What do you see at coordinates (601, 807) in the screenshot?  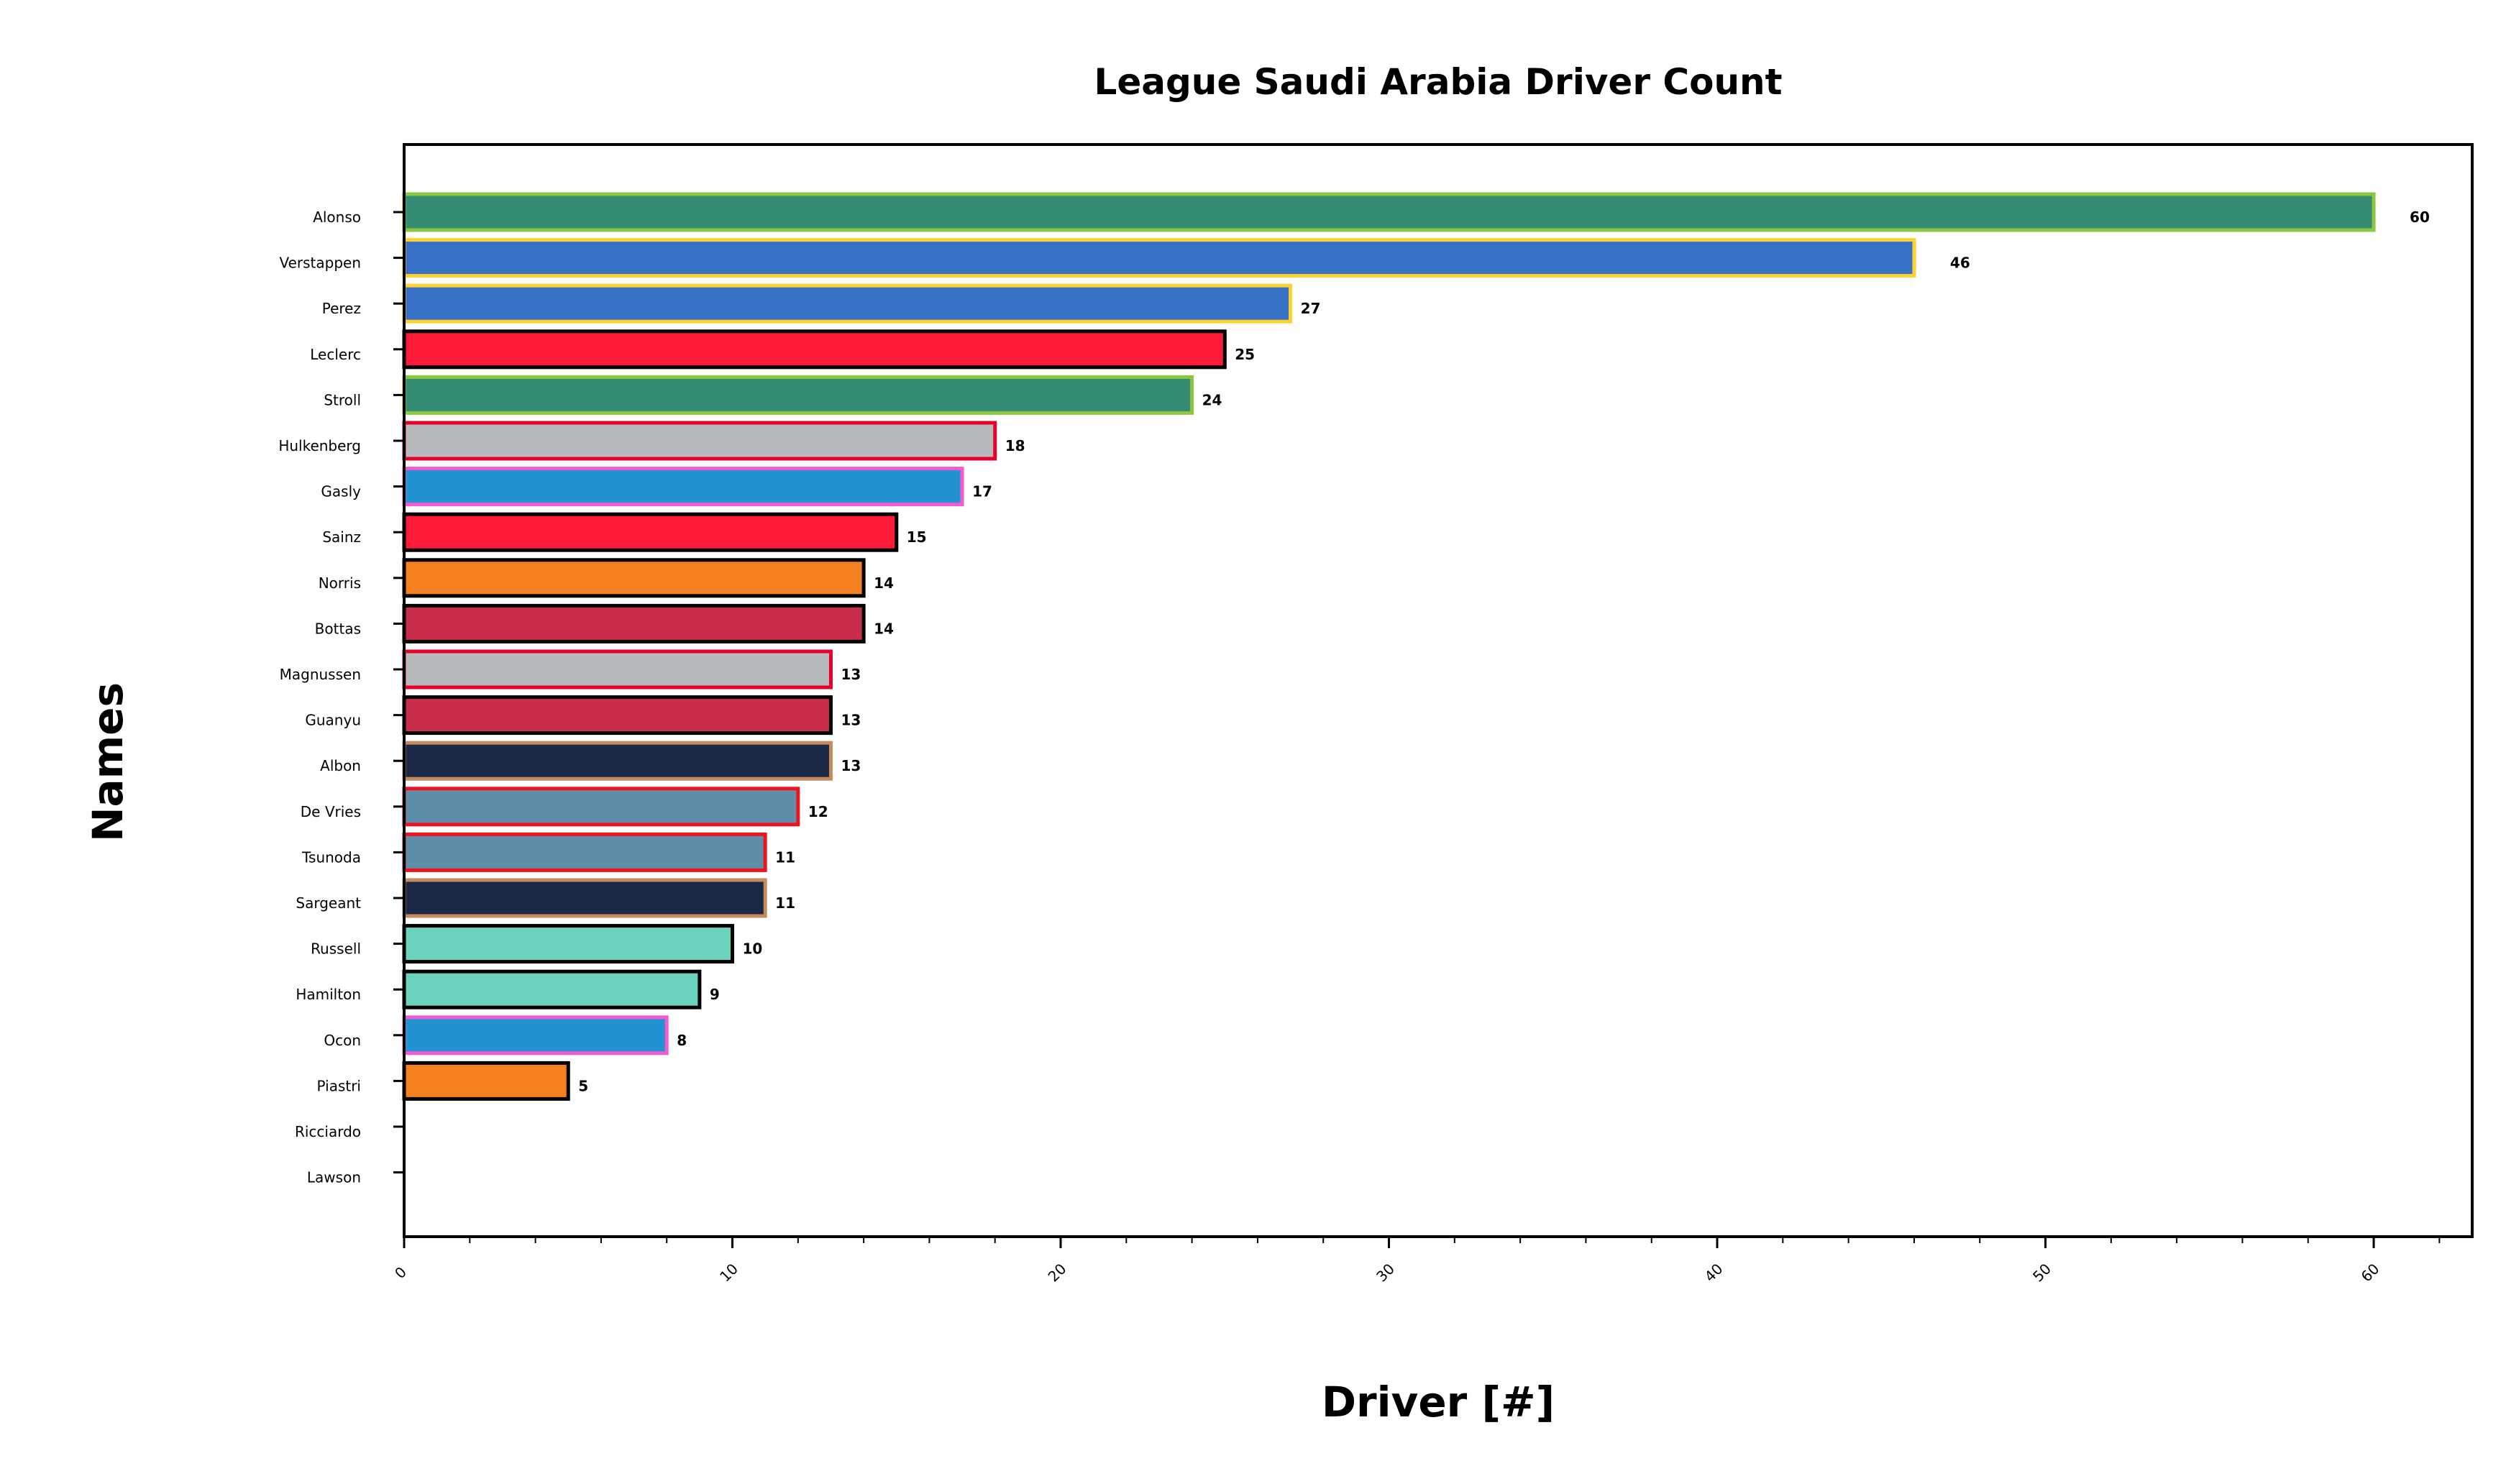 I see `bar-de-vries` at bounding box center [601, 807].